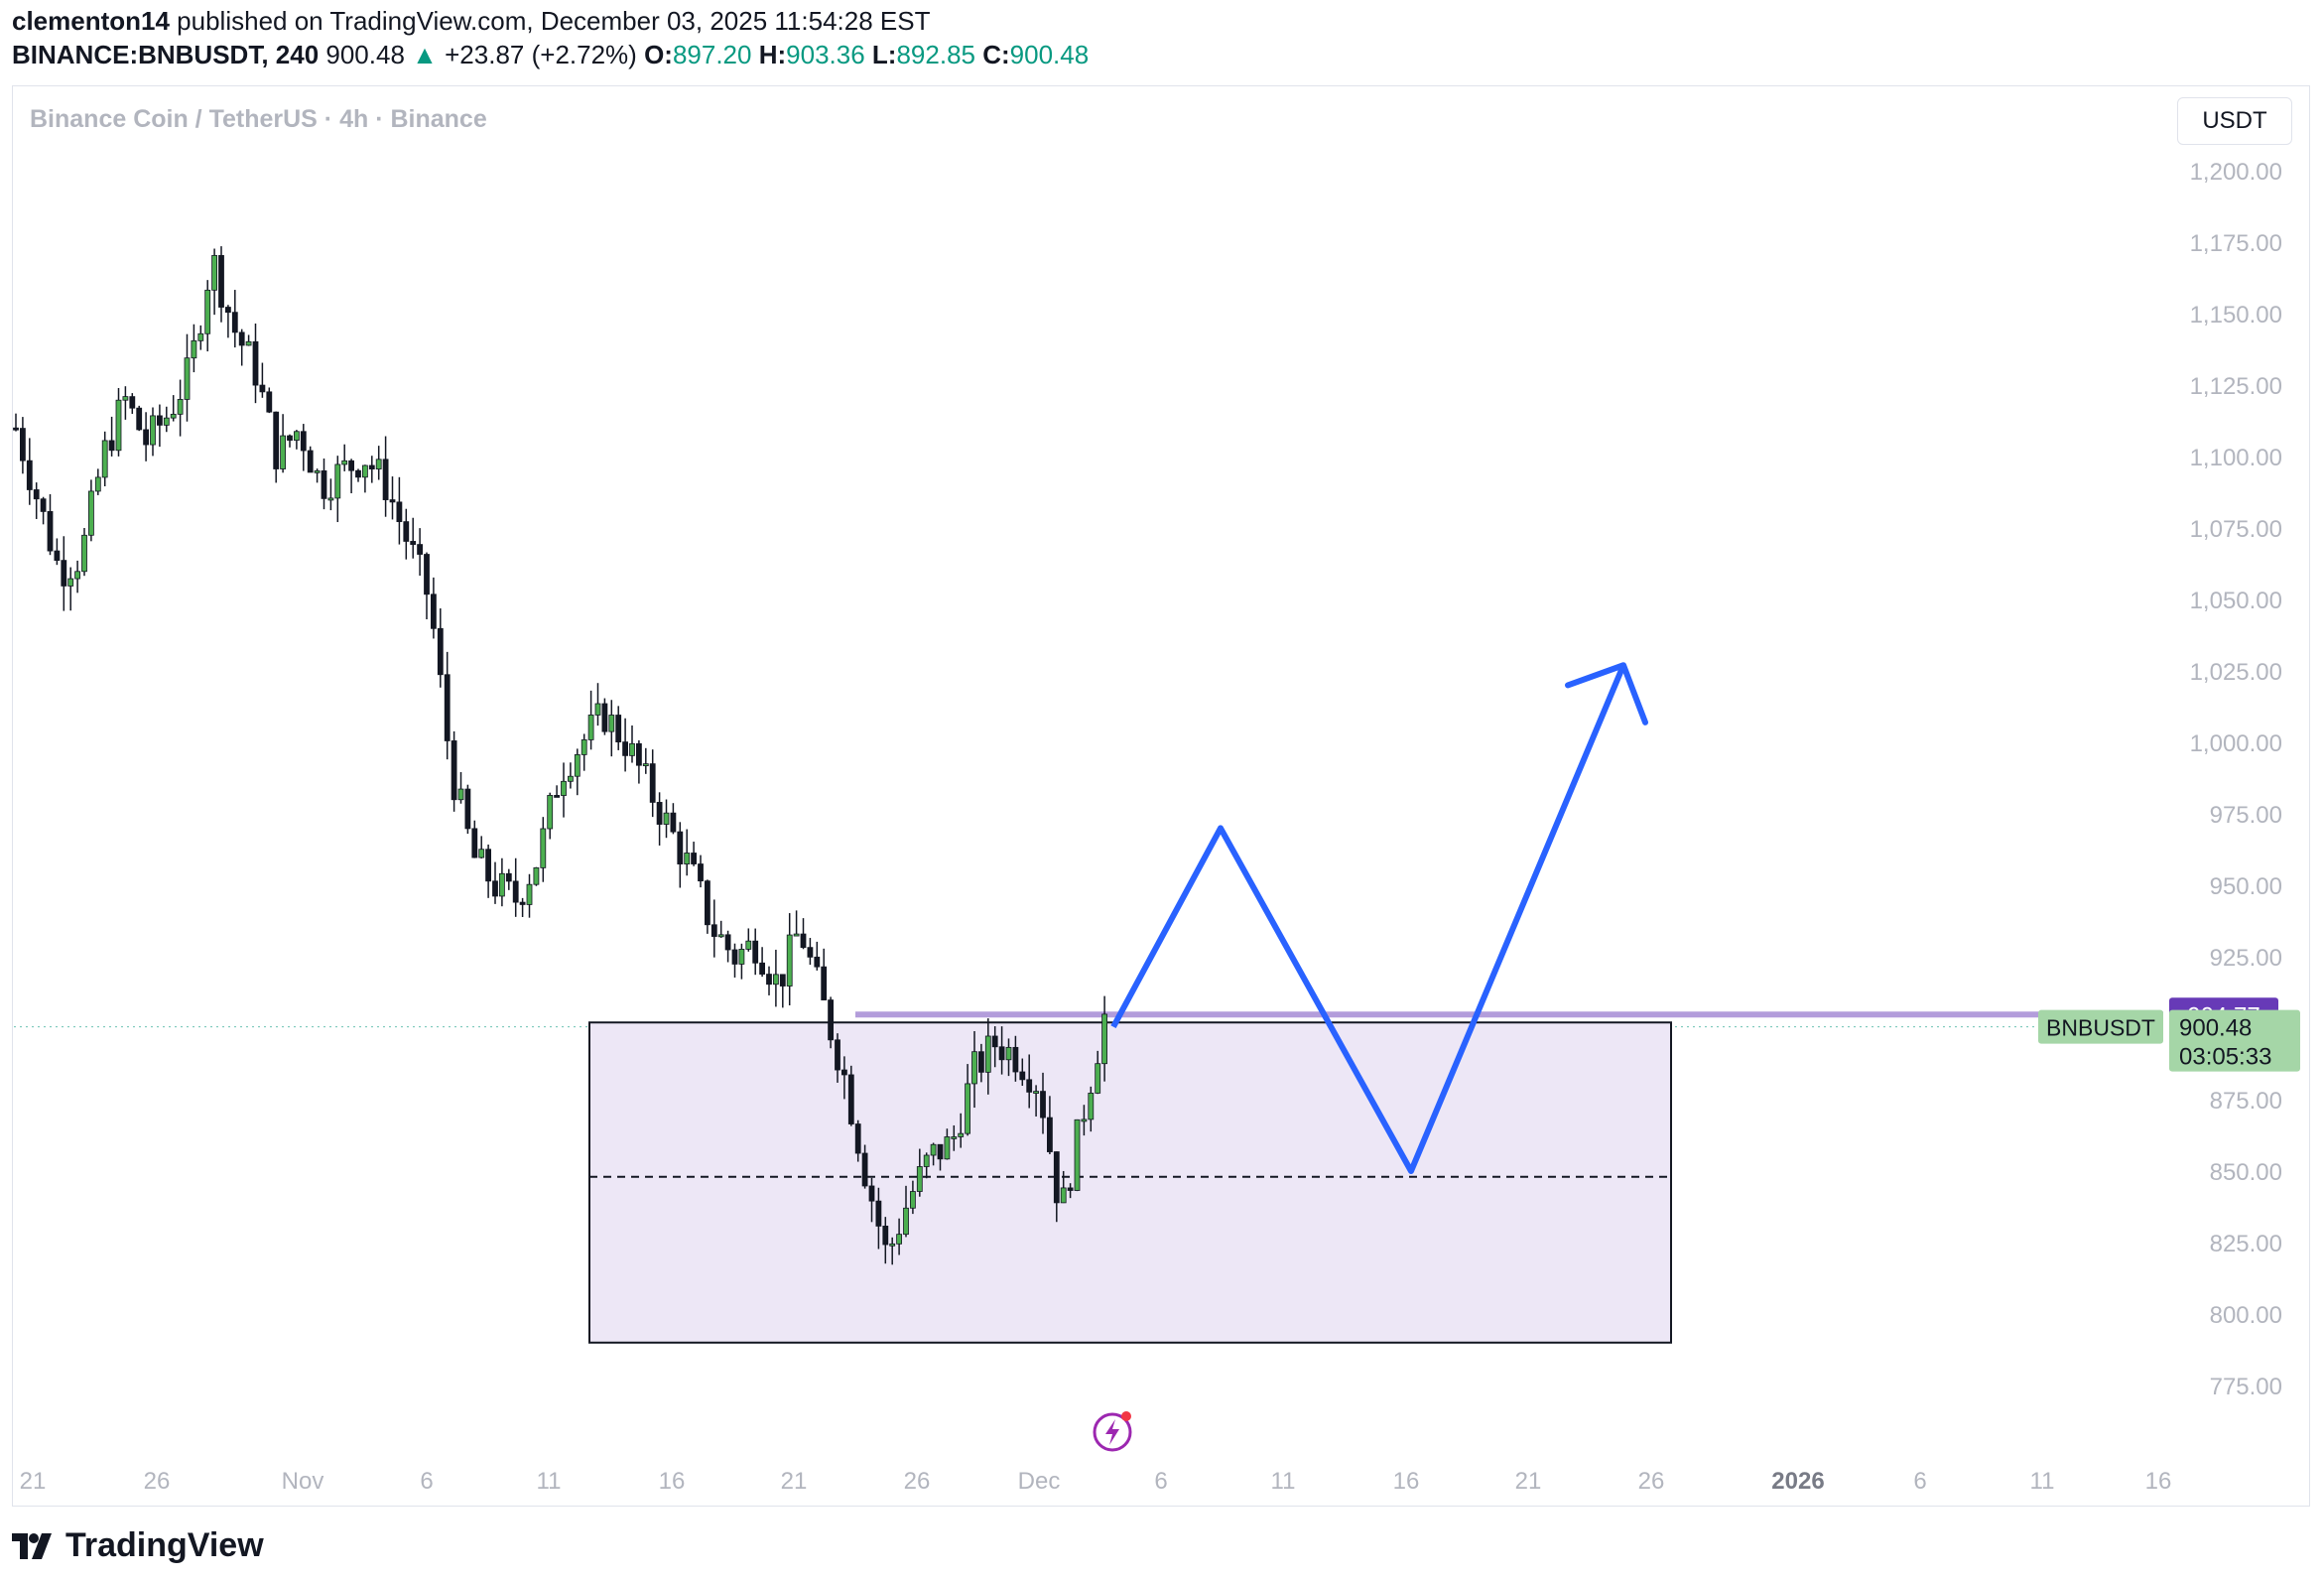 This screenshot has width=2324, height=1580. Describe the element at coordinates (2246, 1102) in the screenshot. I see `y-tick-label: 875.00` at that location.